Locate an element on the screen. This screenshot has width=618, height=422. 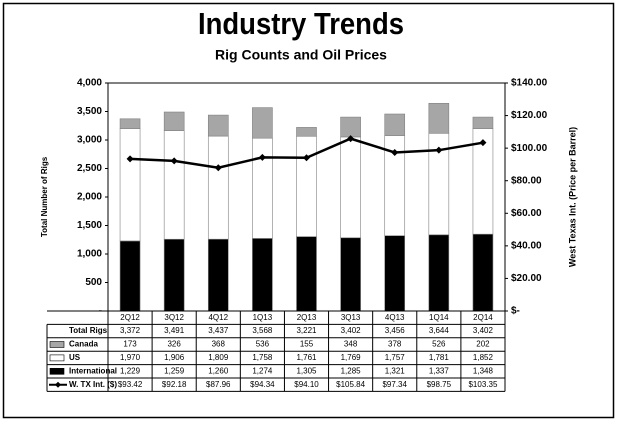
table-cell: 348 is located at coordinates (351, 344).